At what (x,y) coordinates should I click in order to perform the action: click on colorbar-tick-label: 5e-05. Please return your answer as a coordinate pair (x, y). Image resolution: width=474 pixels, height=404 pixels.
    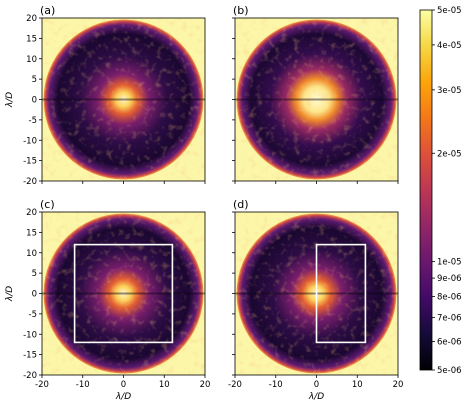
    Looking at the image, I should click on (449, 11).